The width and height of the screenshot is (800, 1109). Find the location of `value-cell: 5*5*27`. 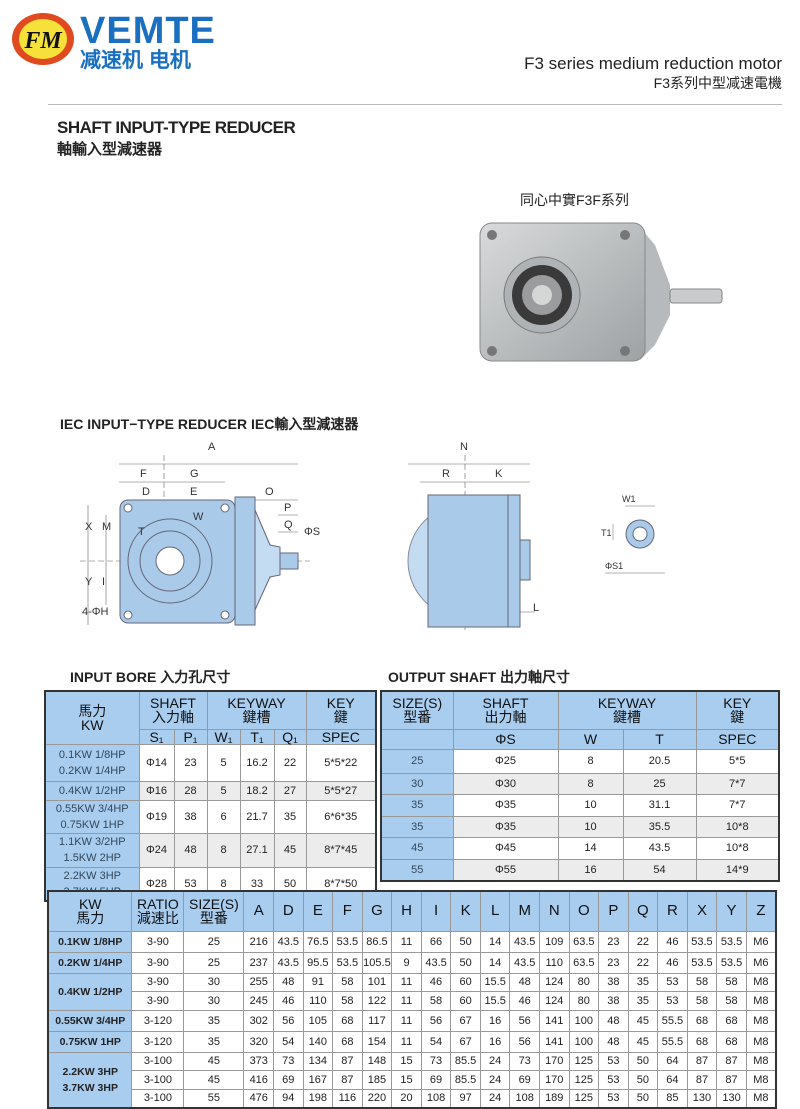

value-cell: 5*5*27 is located at coordinates (341, 790).